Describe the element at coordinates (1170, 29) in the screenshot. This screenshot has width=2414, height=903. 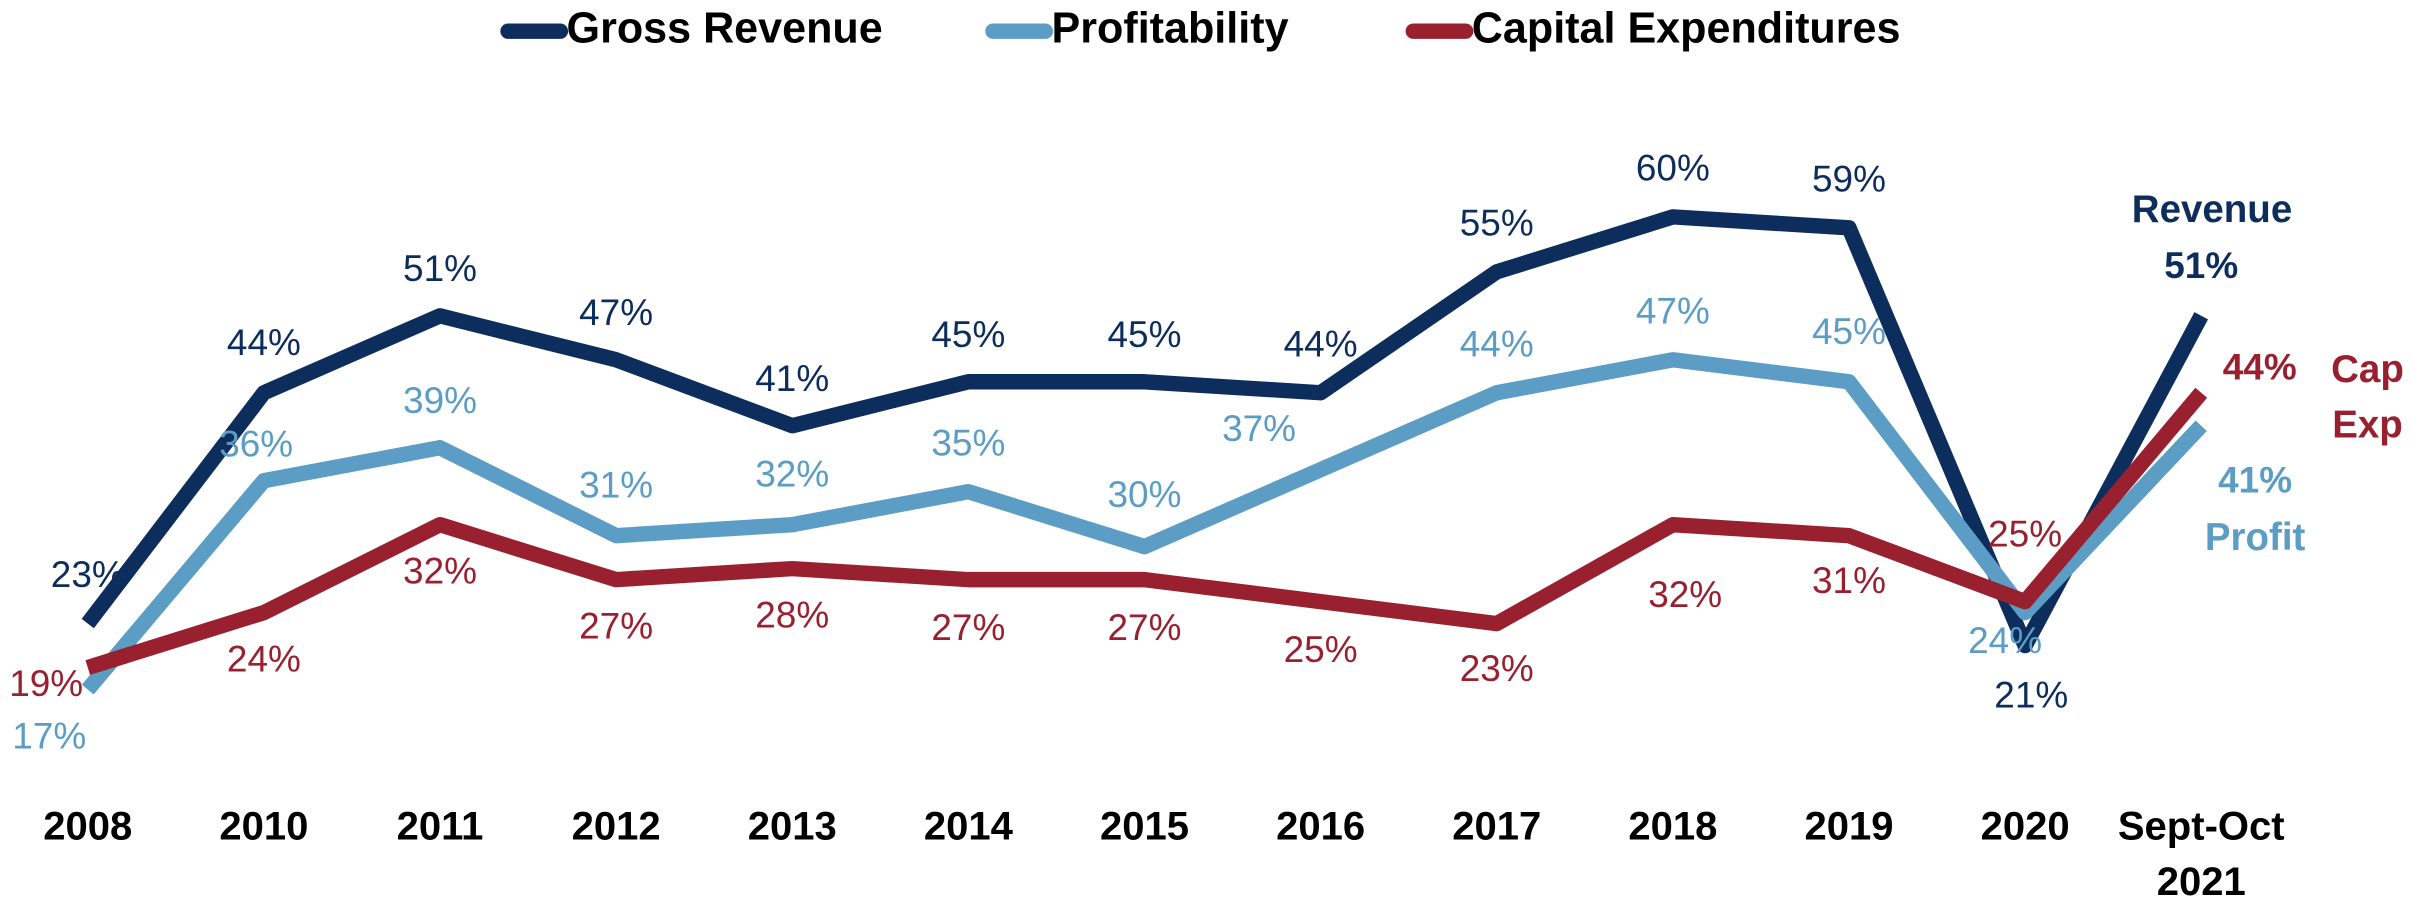
I see `legend-label: Profitability` at that location.